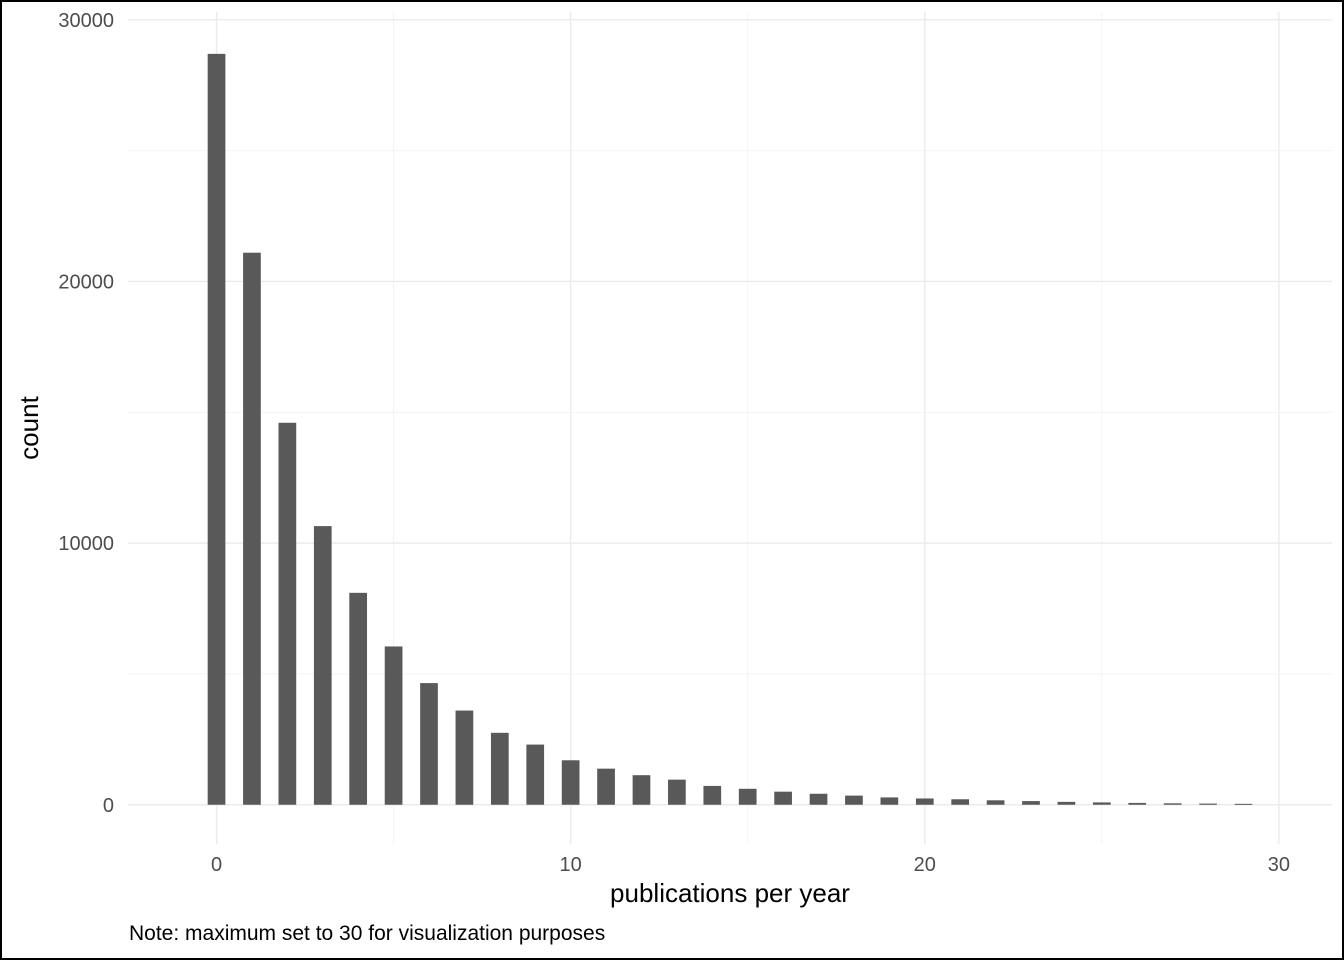 Image resolution: width=1344 pixels, height=960 pixels. What do you see at coordinates (1279, 865) in the screenshot?
I see `x-tick-label: 30` at bounding box center [1279, 865].